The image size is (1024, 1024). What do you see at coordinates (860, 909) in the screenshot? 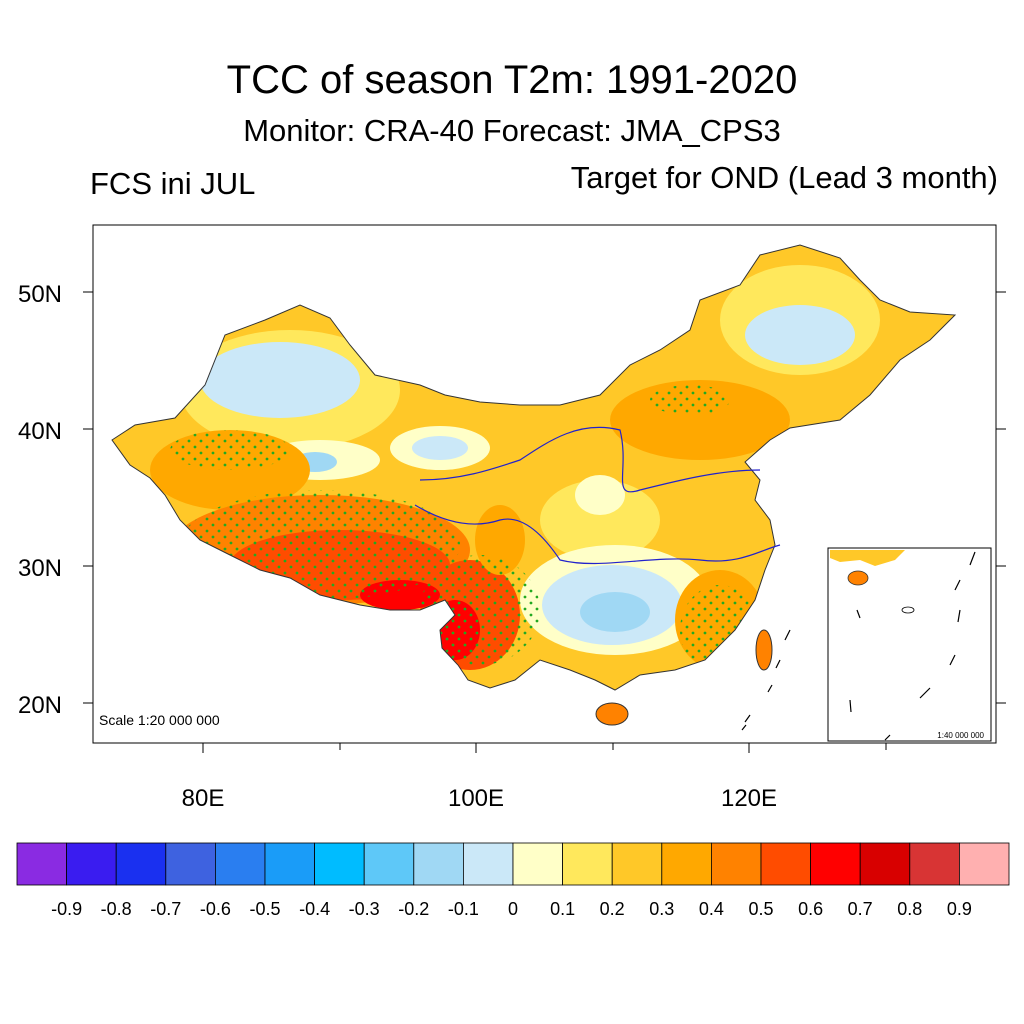
I see `colorbar-label: 0.7` at bounding box center [860, 909].